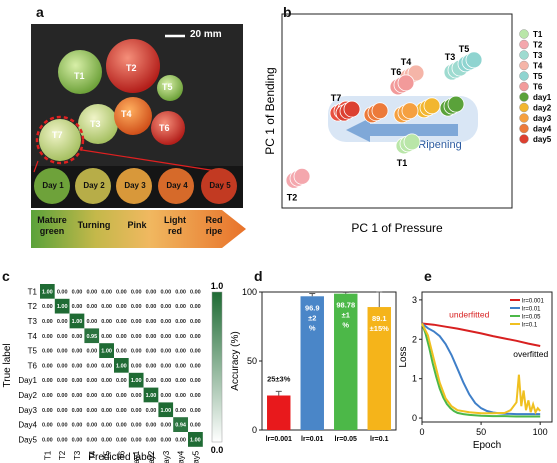 The image size is (557, 463). Describe the element at coordinates (77, 455) in the screenshot. I see `col-label-2: T3` at that location.